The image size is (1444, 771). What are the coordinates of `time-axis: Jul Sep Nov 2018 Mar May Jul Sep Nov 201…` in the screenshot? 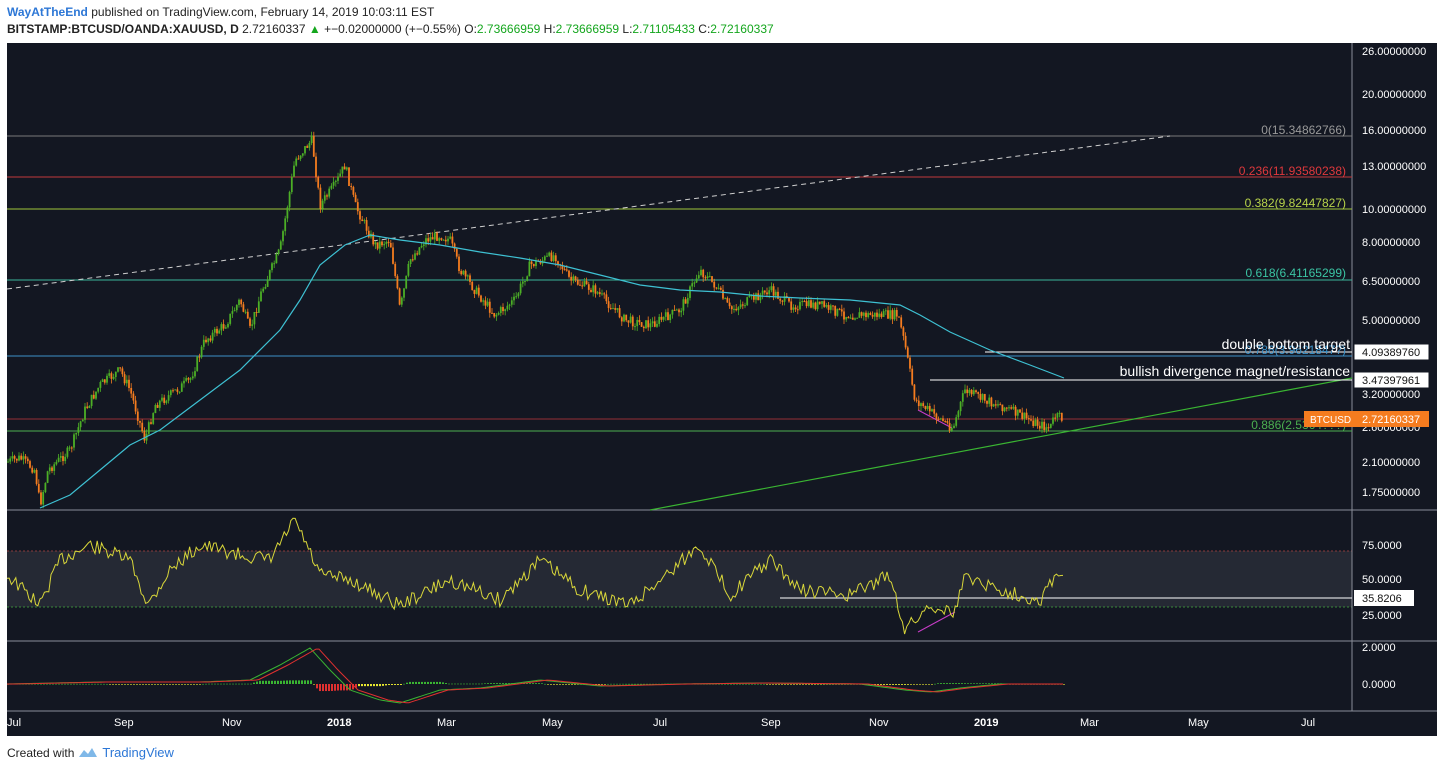 It's located at (661, 723).